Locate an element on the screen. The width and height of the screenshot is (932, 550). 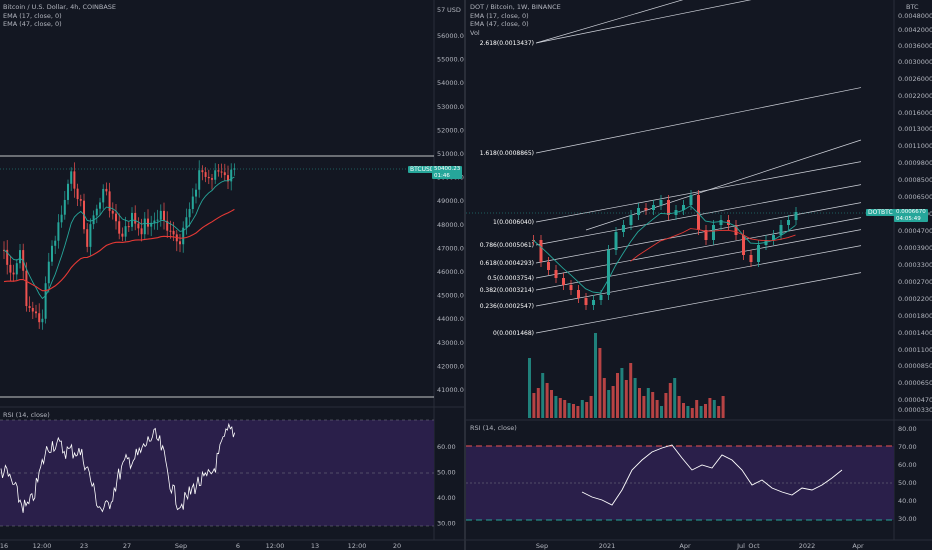
dot-fib-line-mid is located at coordinates (723, 185).